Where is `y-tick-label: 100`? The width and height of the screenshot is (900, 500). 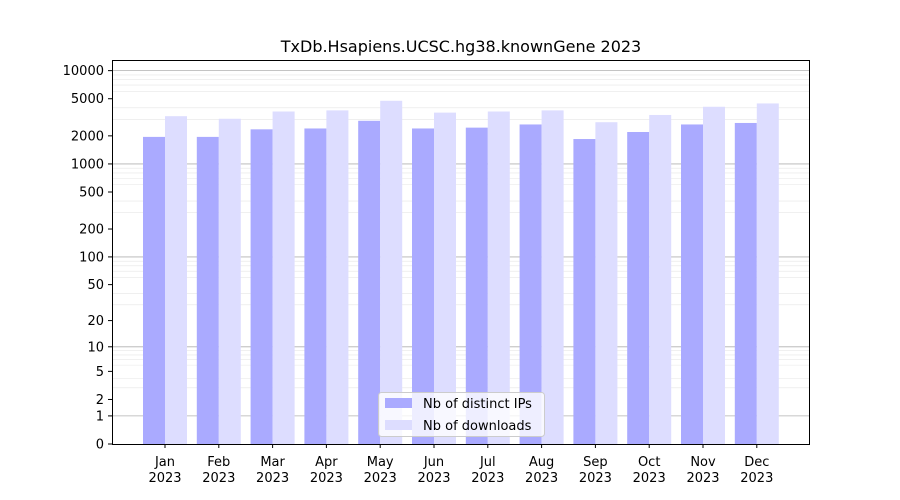 y-tick-label: 100 is located at coordinates (91, 257).